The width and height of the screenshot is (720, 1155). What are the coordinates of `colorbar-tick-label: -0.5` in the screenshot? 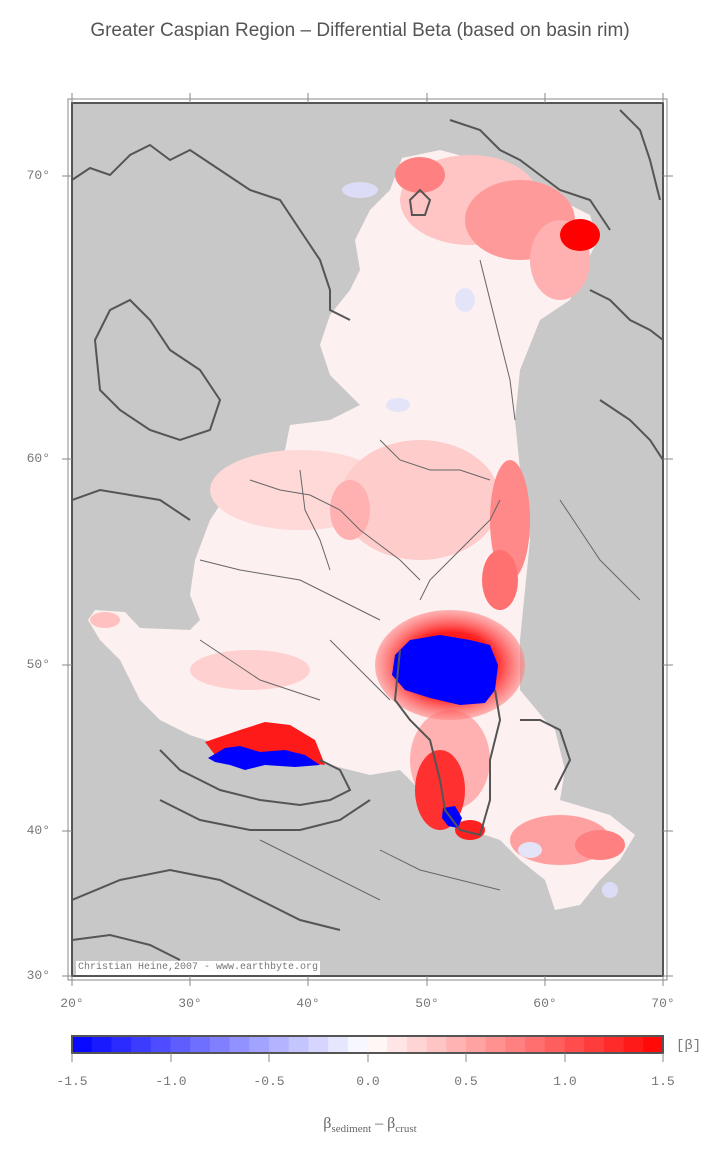 It's located at (269, 1081).